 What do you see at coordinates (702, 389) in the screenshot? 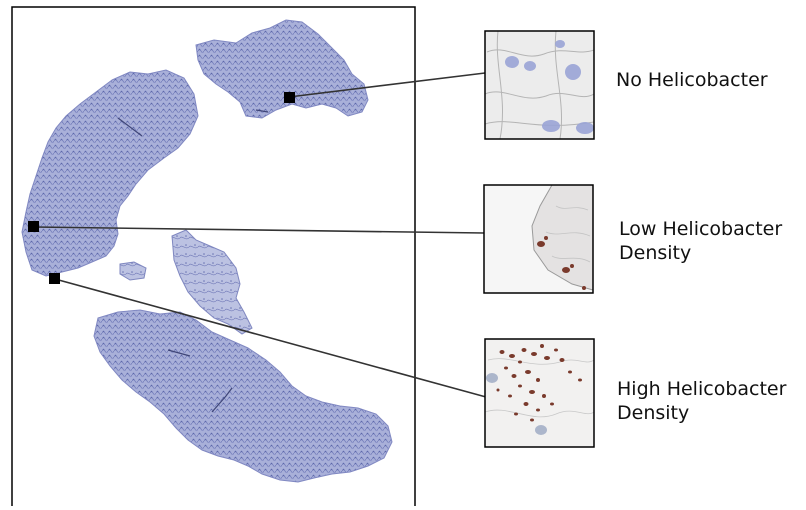
I see `label-high-density-line-1: High Helicobacter` at bounding box center [702, 389].